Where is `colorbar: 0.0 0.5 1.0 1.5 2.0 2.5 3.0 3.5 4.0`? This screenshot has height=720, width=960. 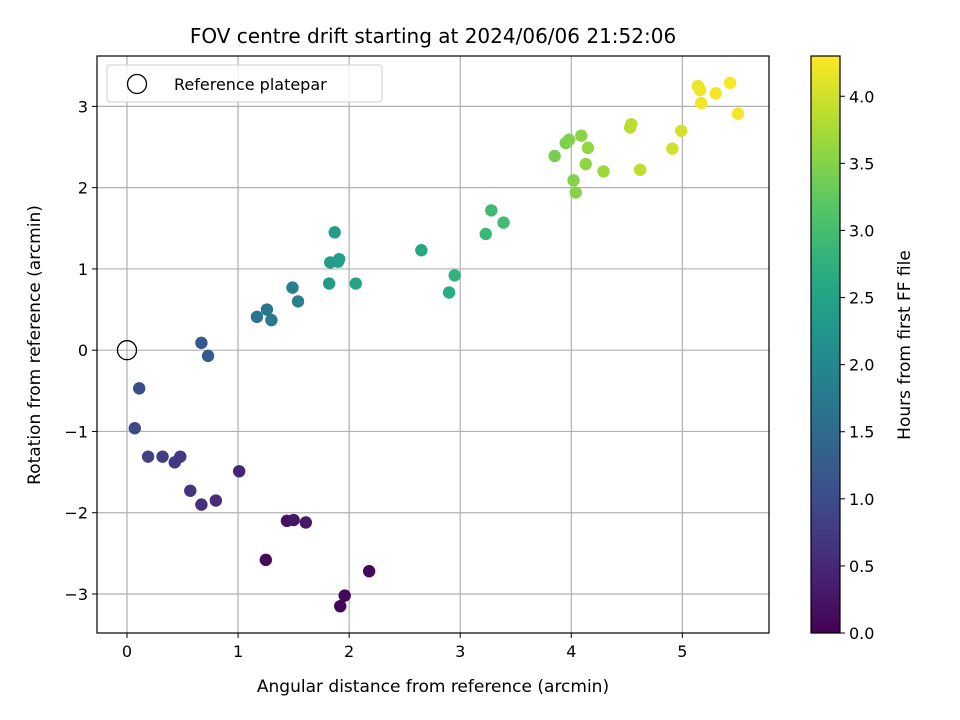
colorbar: 0.0 0.5 1.0 1.5 2.0 2.5 3.0 3.5 4.0 is located at coordinates (842, 349).